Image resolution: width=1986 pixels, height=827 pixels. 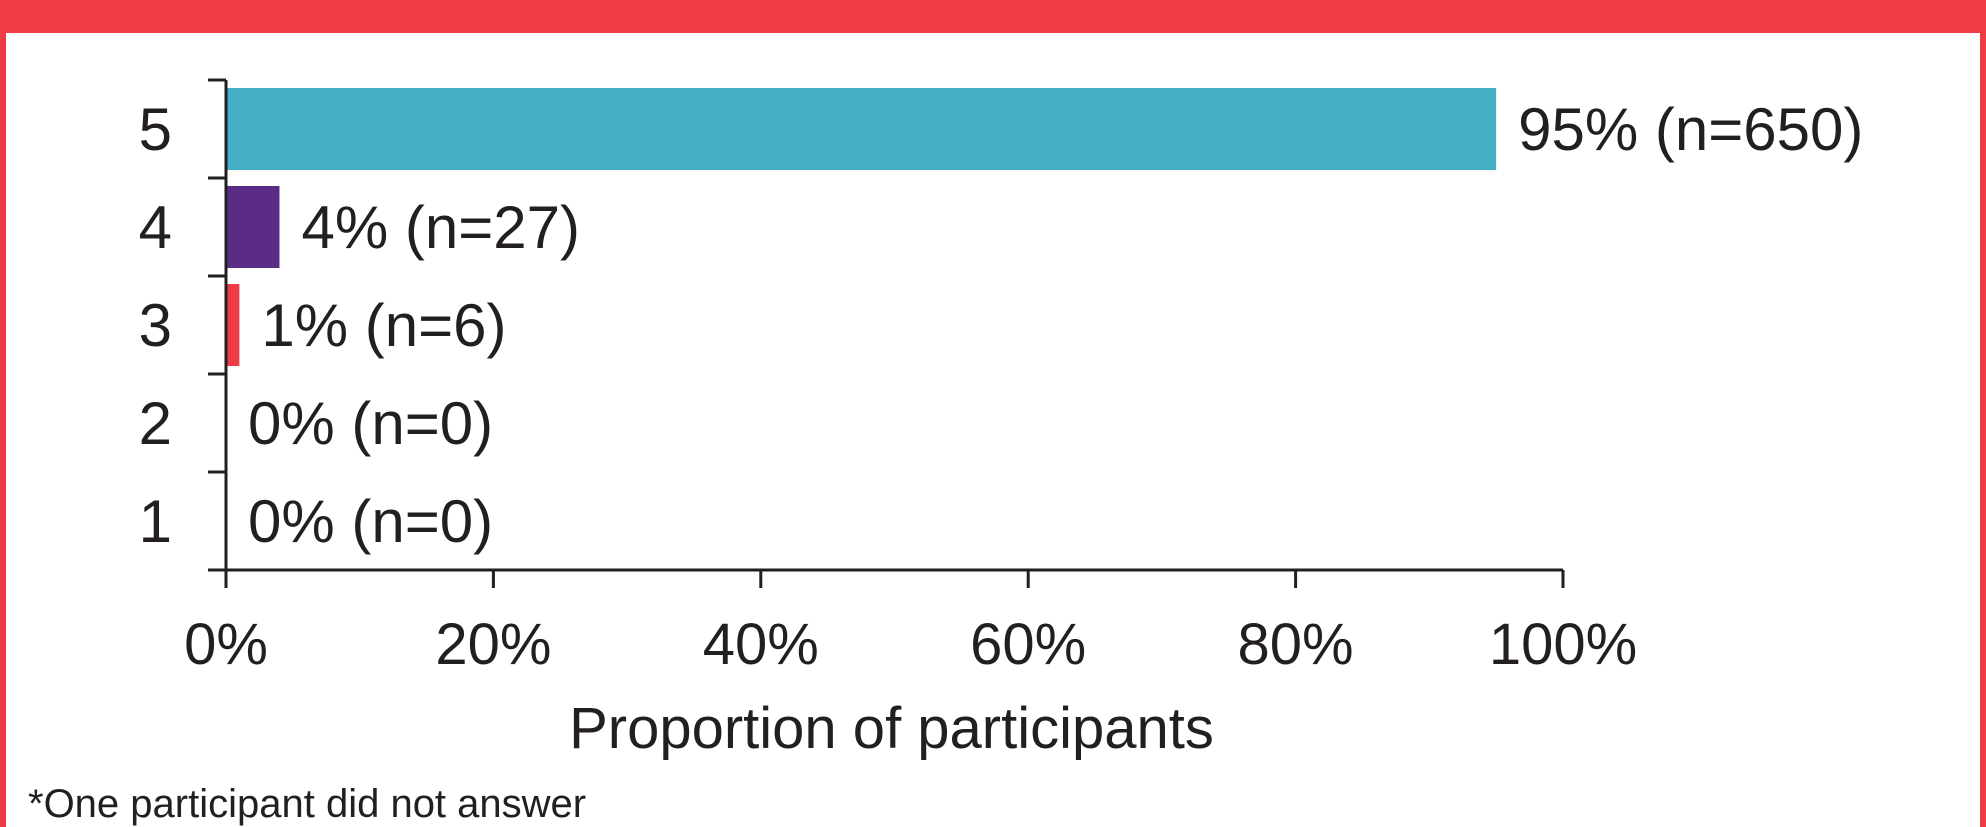 I want to click on x-tick-label: 40%, so click(x=761, y=644).